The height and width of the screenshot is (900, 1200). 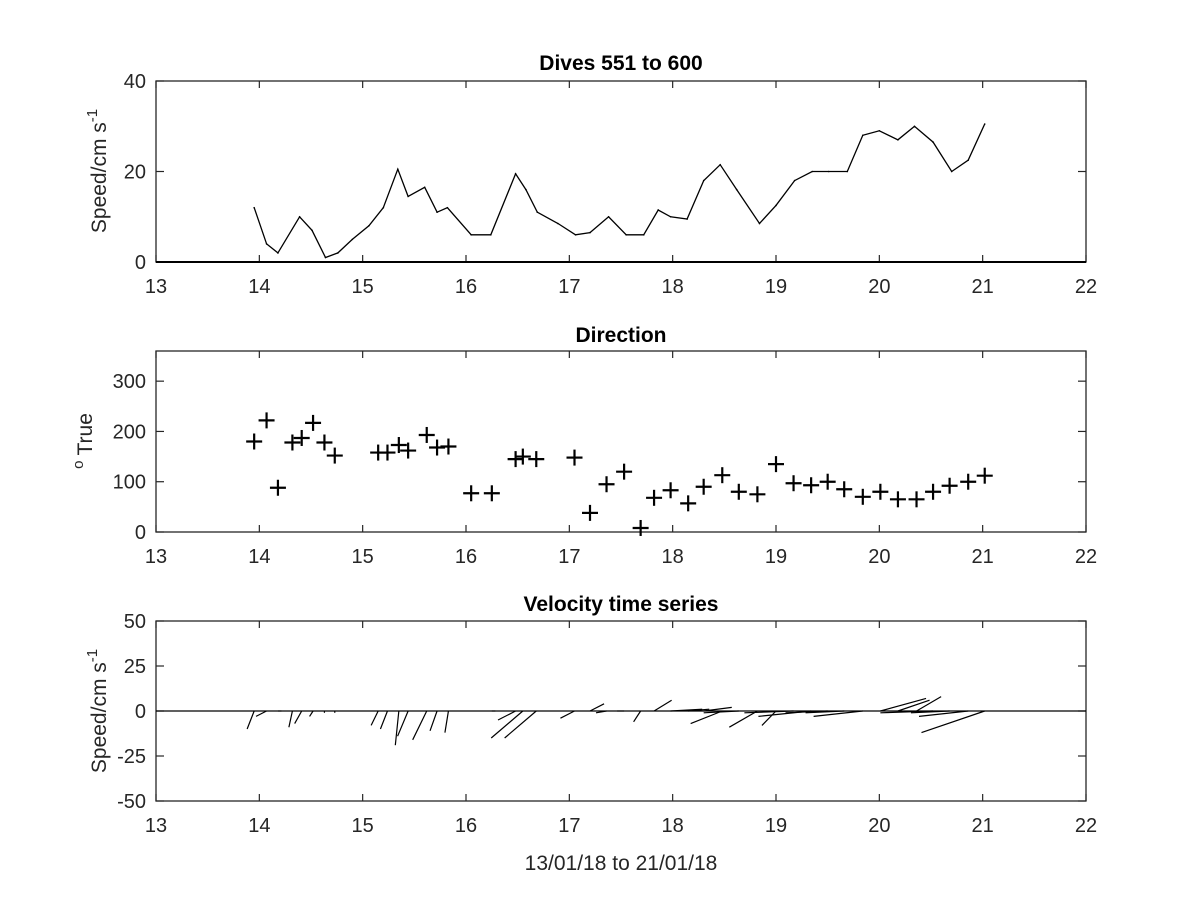 What do you see at coordinates (131, 757) in the screenshot?
I see `velocity-y-tick-label: -25` at bounding box center [131, 757].